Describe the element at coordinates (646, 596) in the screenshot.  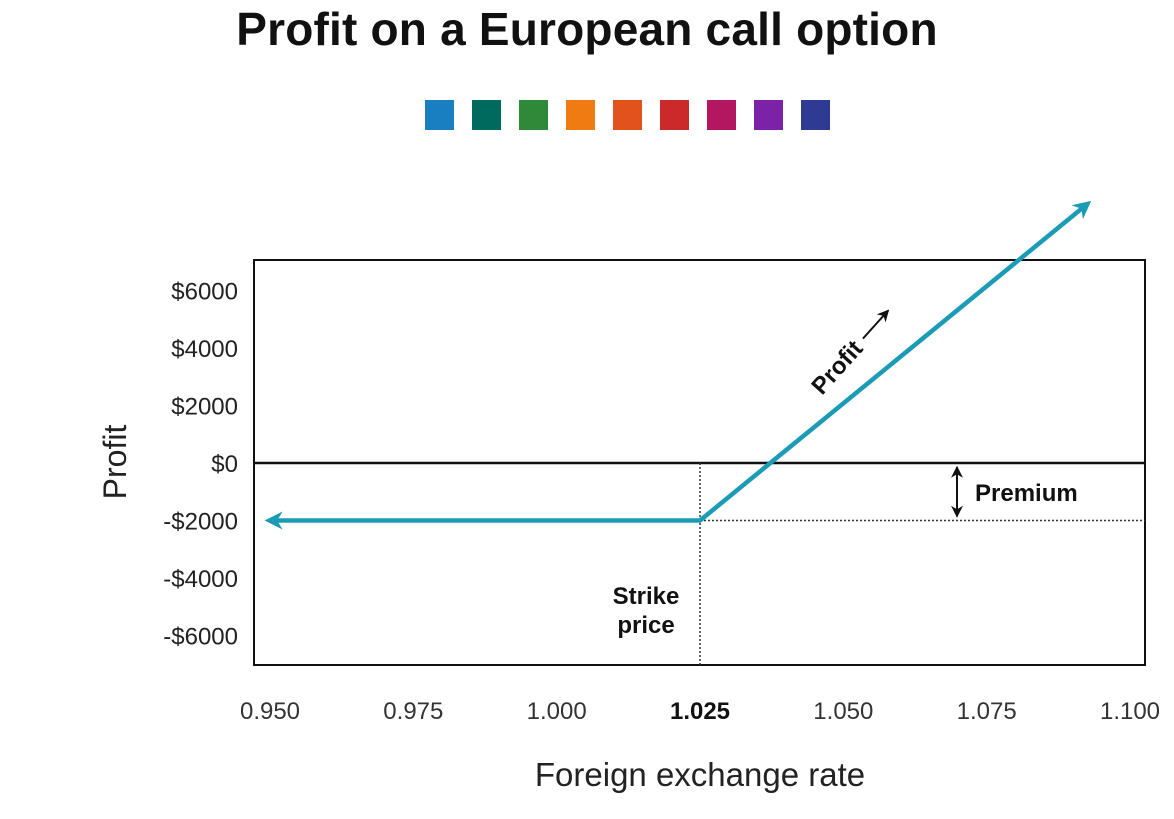
I see `strike-price-label-line1: Strike` at that location.